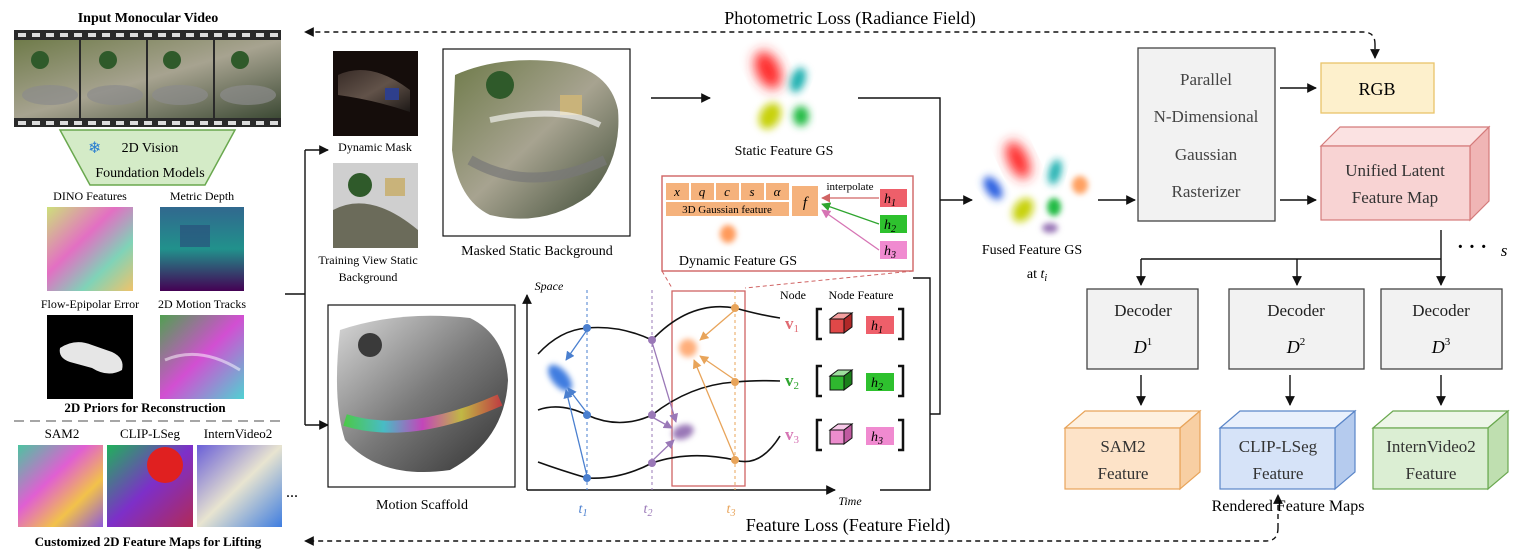  Describe the element at coordinates (147, 157) in the screenshot. I see `foundation-models-block: ❄ 2D Vision Foundation Models` at that location.